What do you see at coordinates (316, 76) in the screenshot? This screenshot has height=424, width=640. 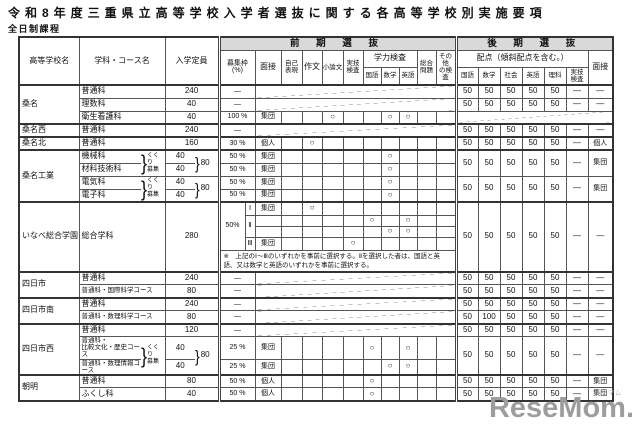 I see `header-subjects-row: 国語 数学 英語 国語 数学 社会 英語 理科 実技 検査` at bounding box center [316, 76].